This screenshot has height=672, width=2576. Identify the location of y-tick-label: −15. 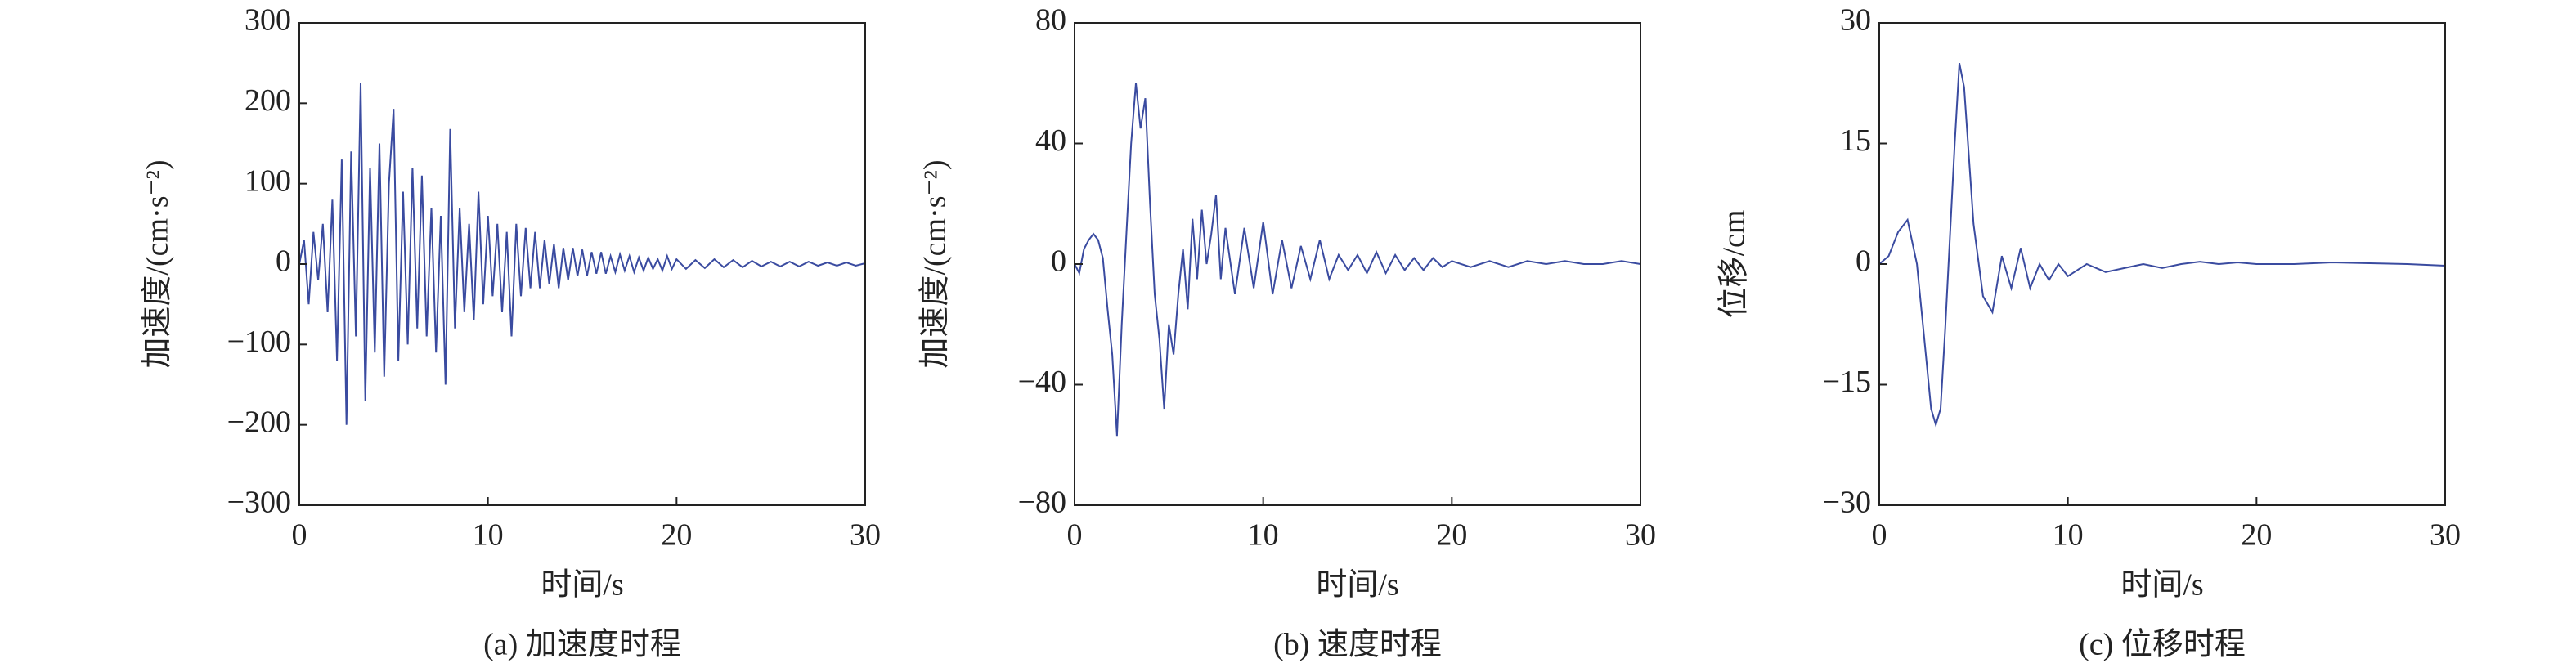
(1847, 382).